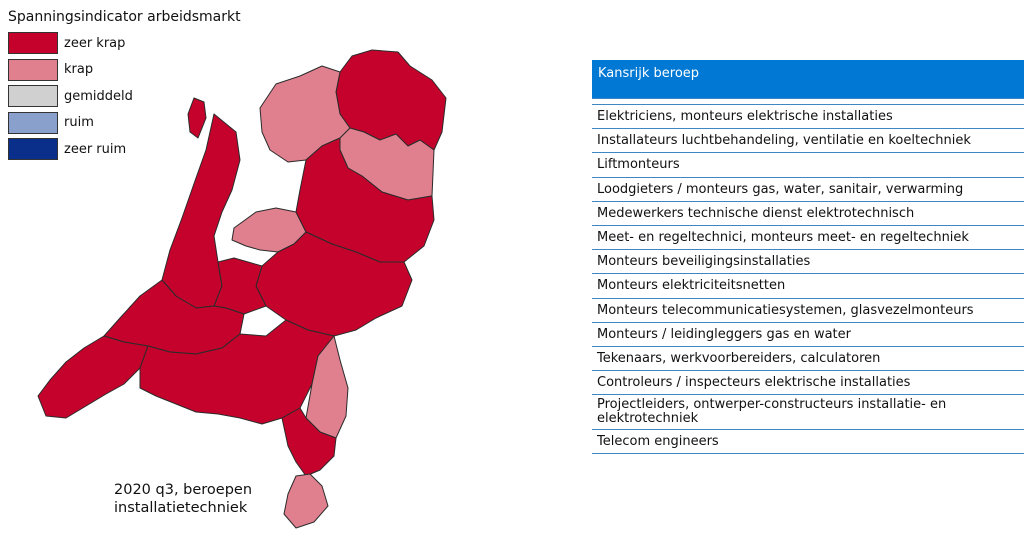  Describe the element at coordinates (808, 262) in the screenshot. I see `table-row: Monteurs beveiligingsinstallaties` at that location.